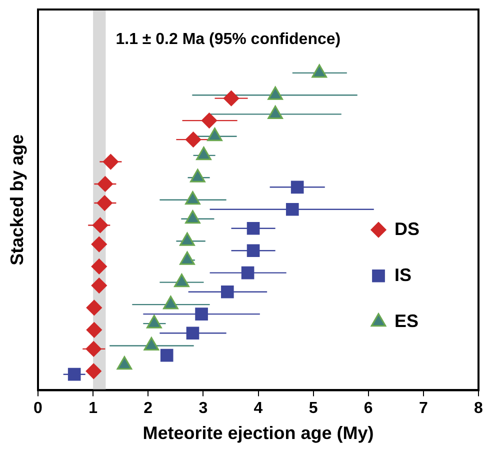  What do you see at coordinates (403, 274) in the screenshot?
I see `legend-label: IS` at bounding box center [403, 274].